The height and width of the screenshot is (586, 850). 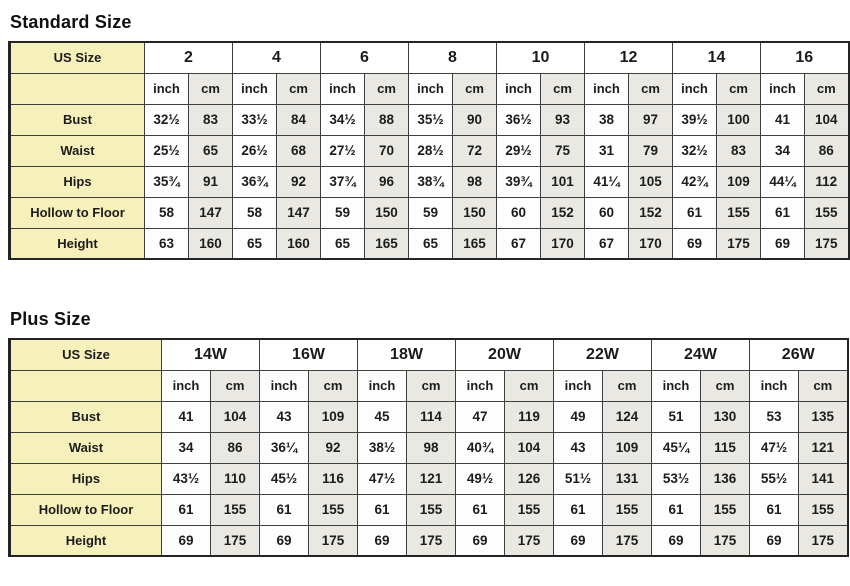 I want to click on value-cell-inch: 34, so click(x=782, y=150).